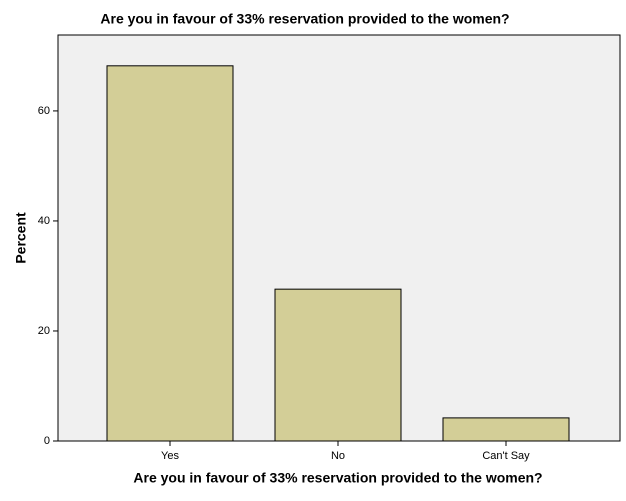  Describe the element at coordinates (170, 456) in the screenshot. I see `x-tick-label: Yes` at that location.